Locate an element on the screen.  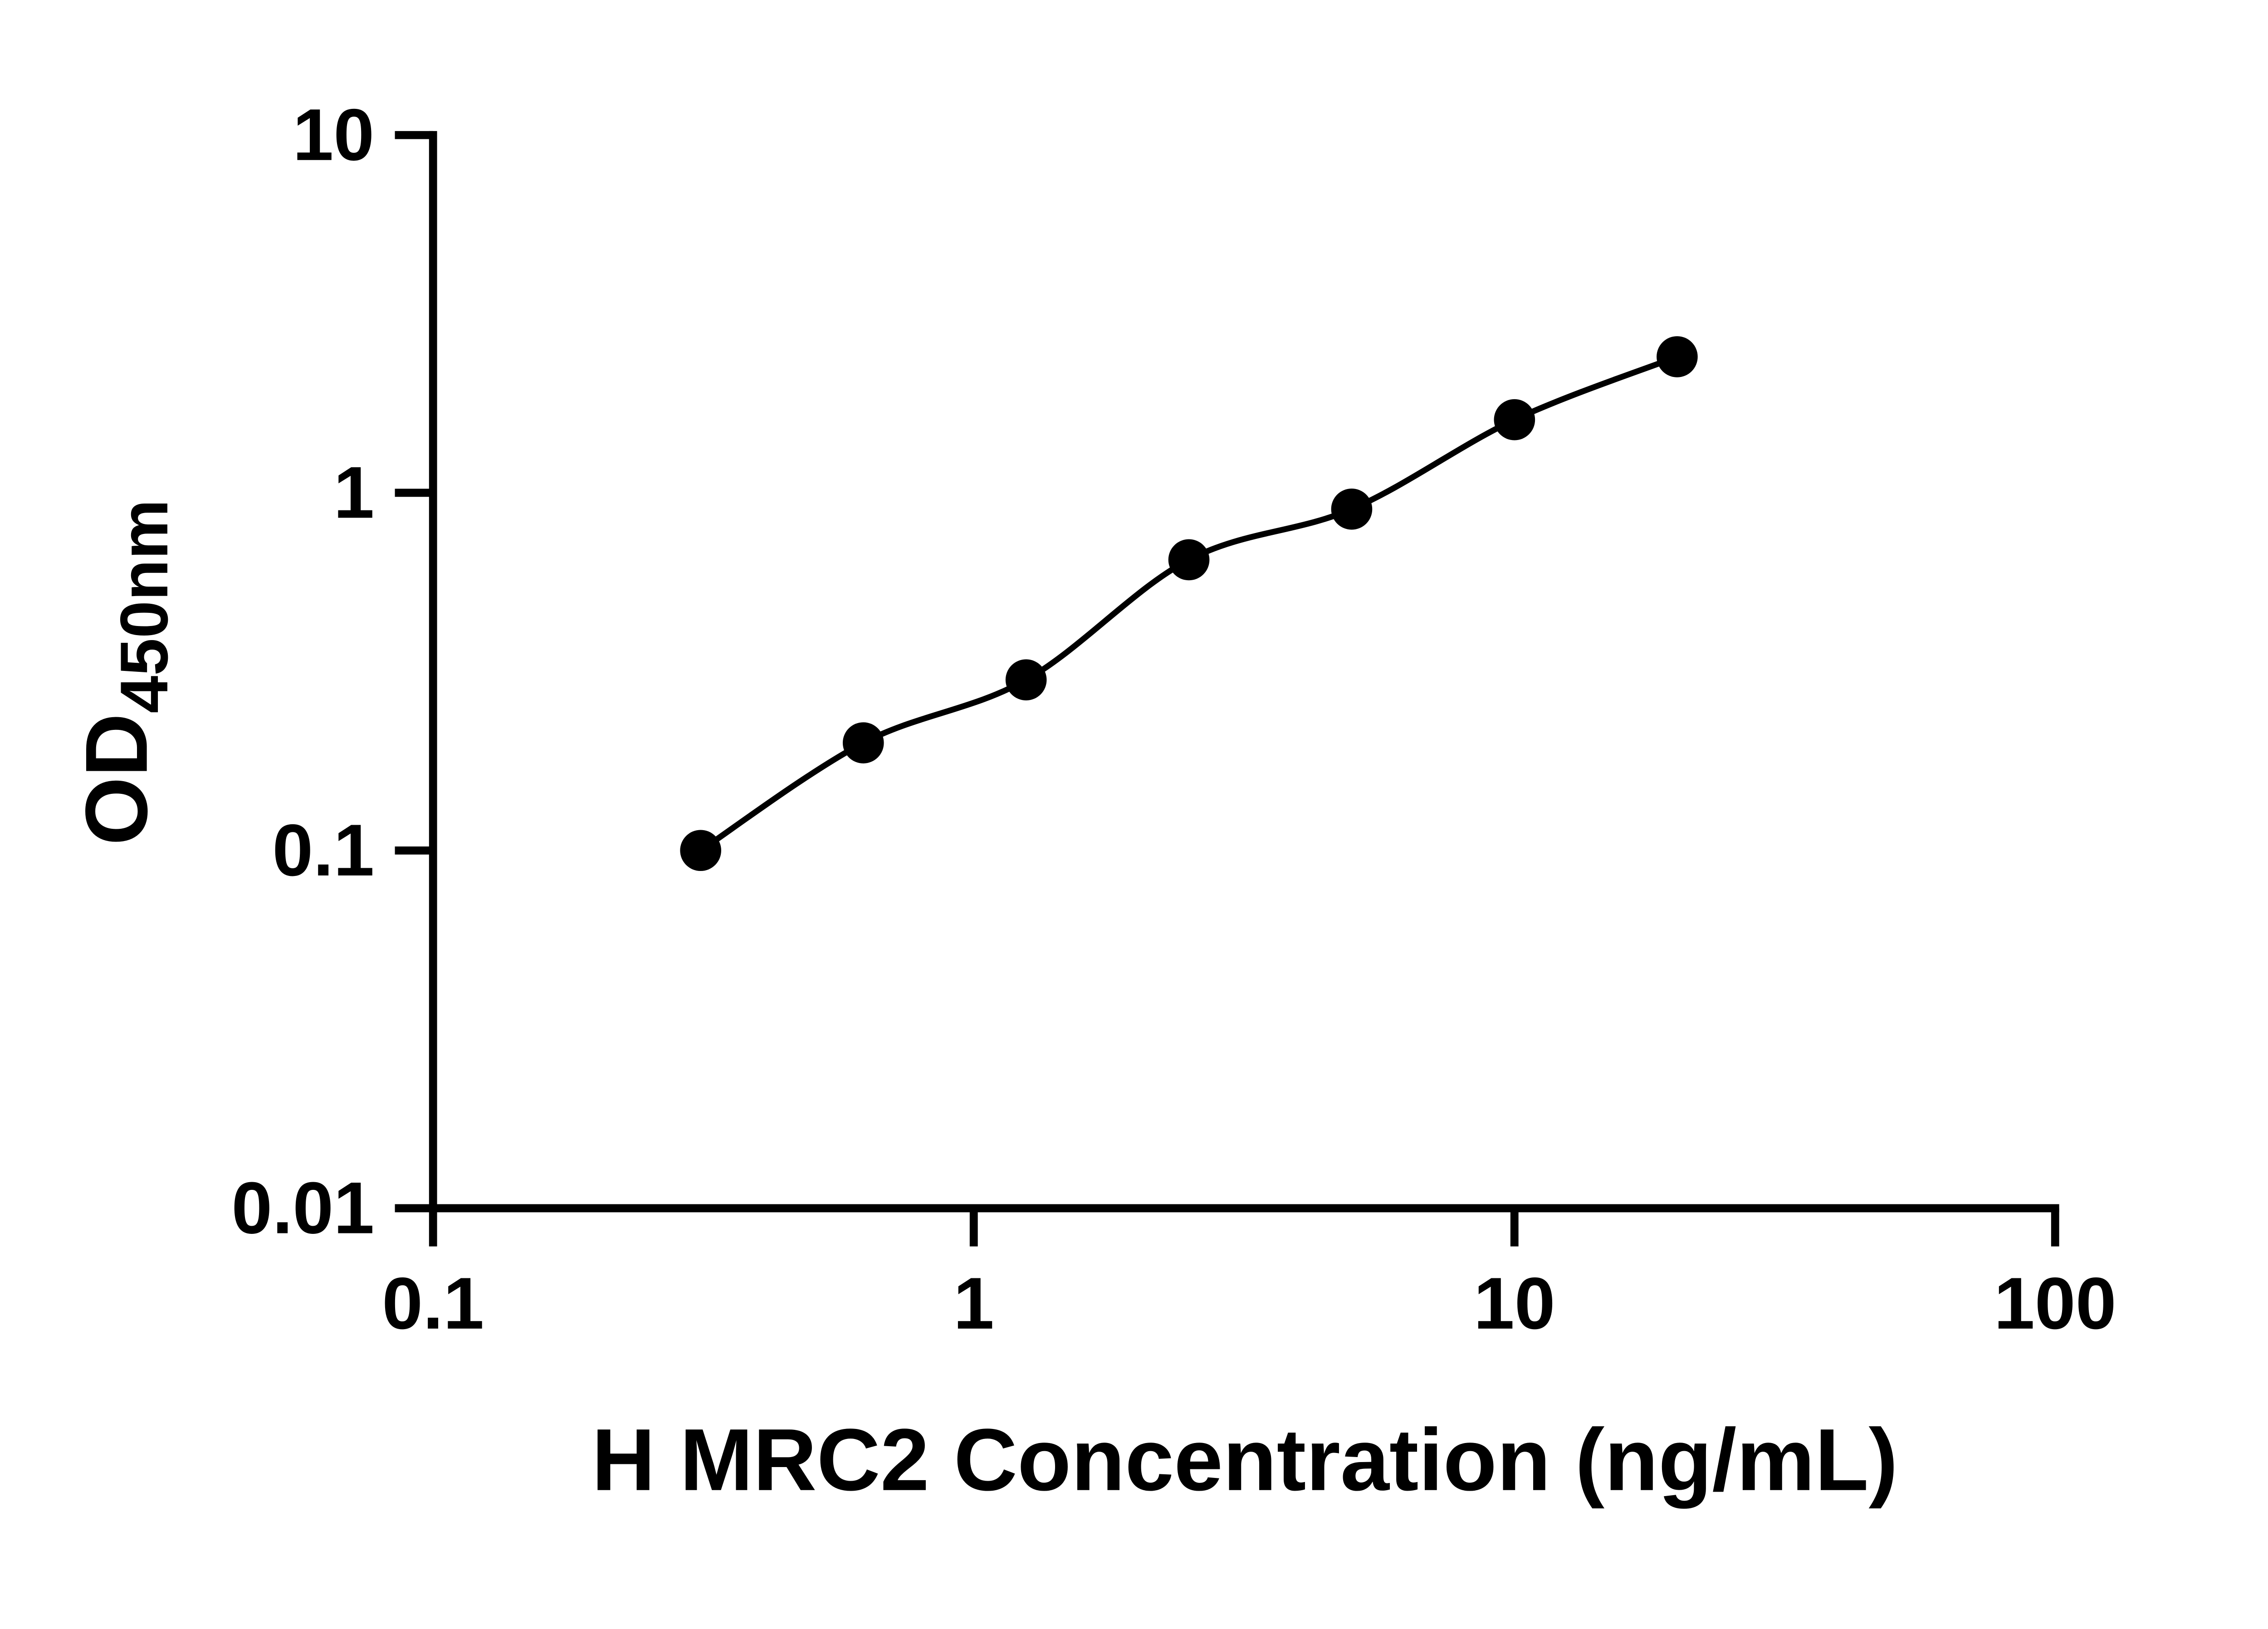
y-axis-tick-label: 10 is located at coordinates (333, 135).